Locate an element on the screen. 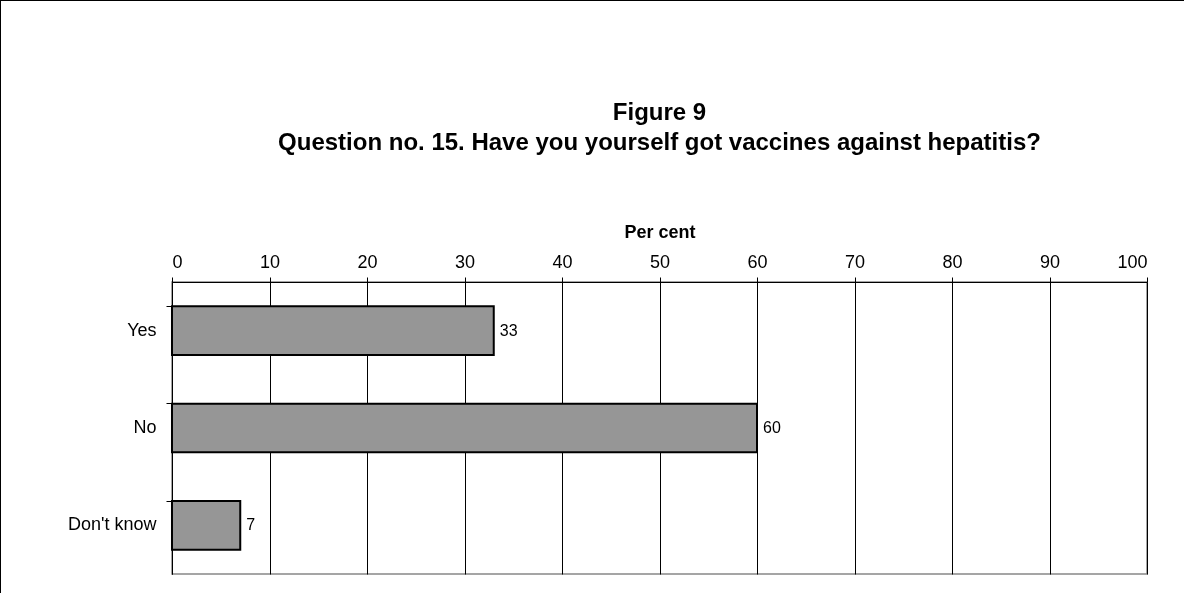 This screenshot has width=1184, height=593. x-tick-label: 20 is located at coordinates (367, 261).